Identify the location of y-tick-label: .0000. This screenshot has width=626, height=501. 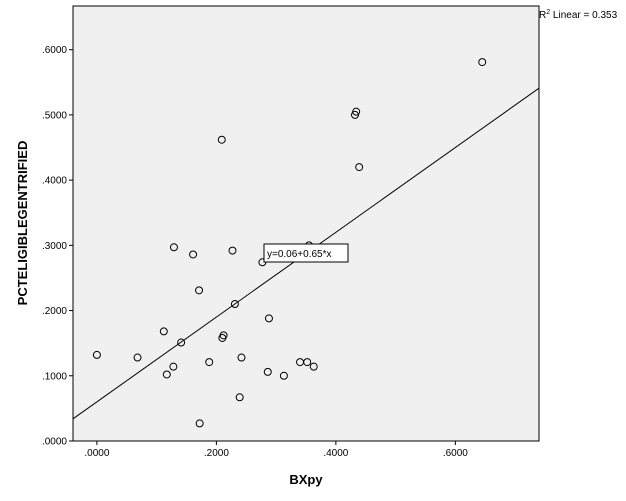
(54, 442).